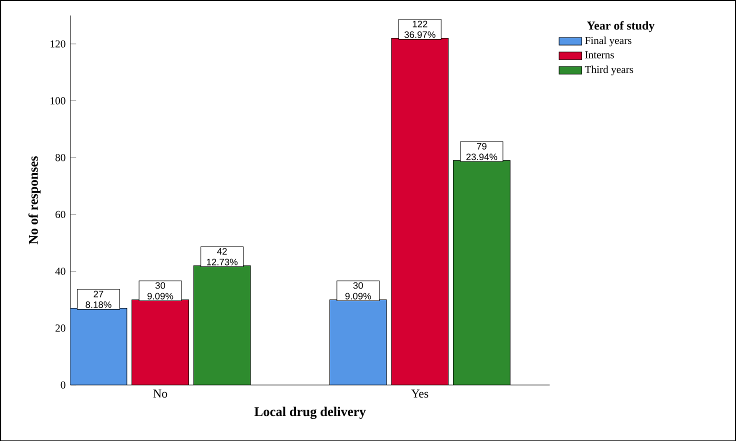 The height and width of the screenshot is (441, 736). Describe the element at coordinates (61, 328) in the screenshot. I see `y-tick-label: 20` at that location.